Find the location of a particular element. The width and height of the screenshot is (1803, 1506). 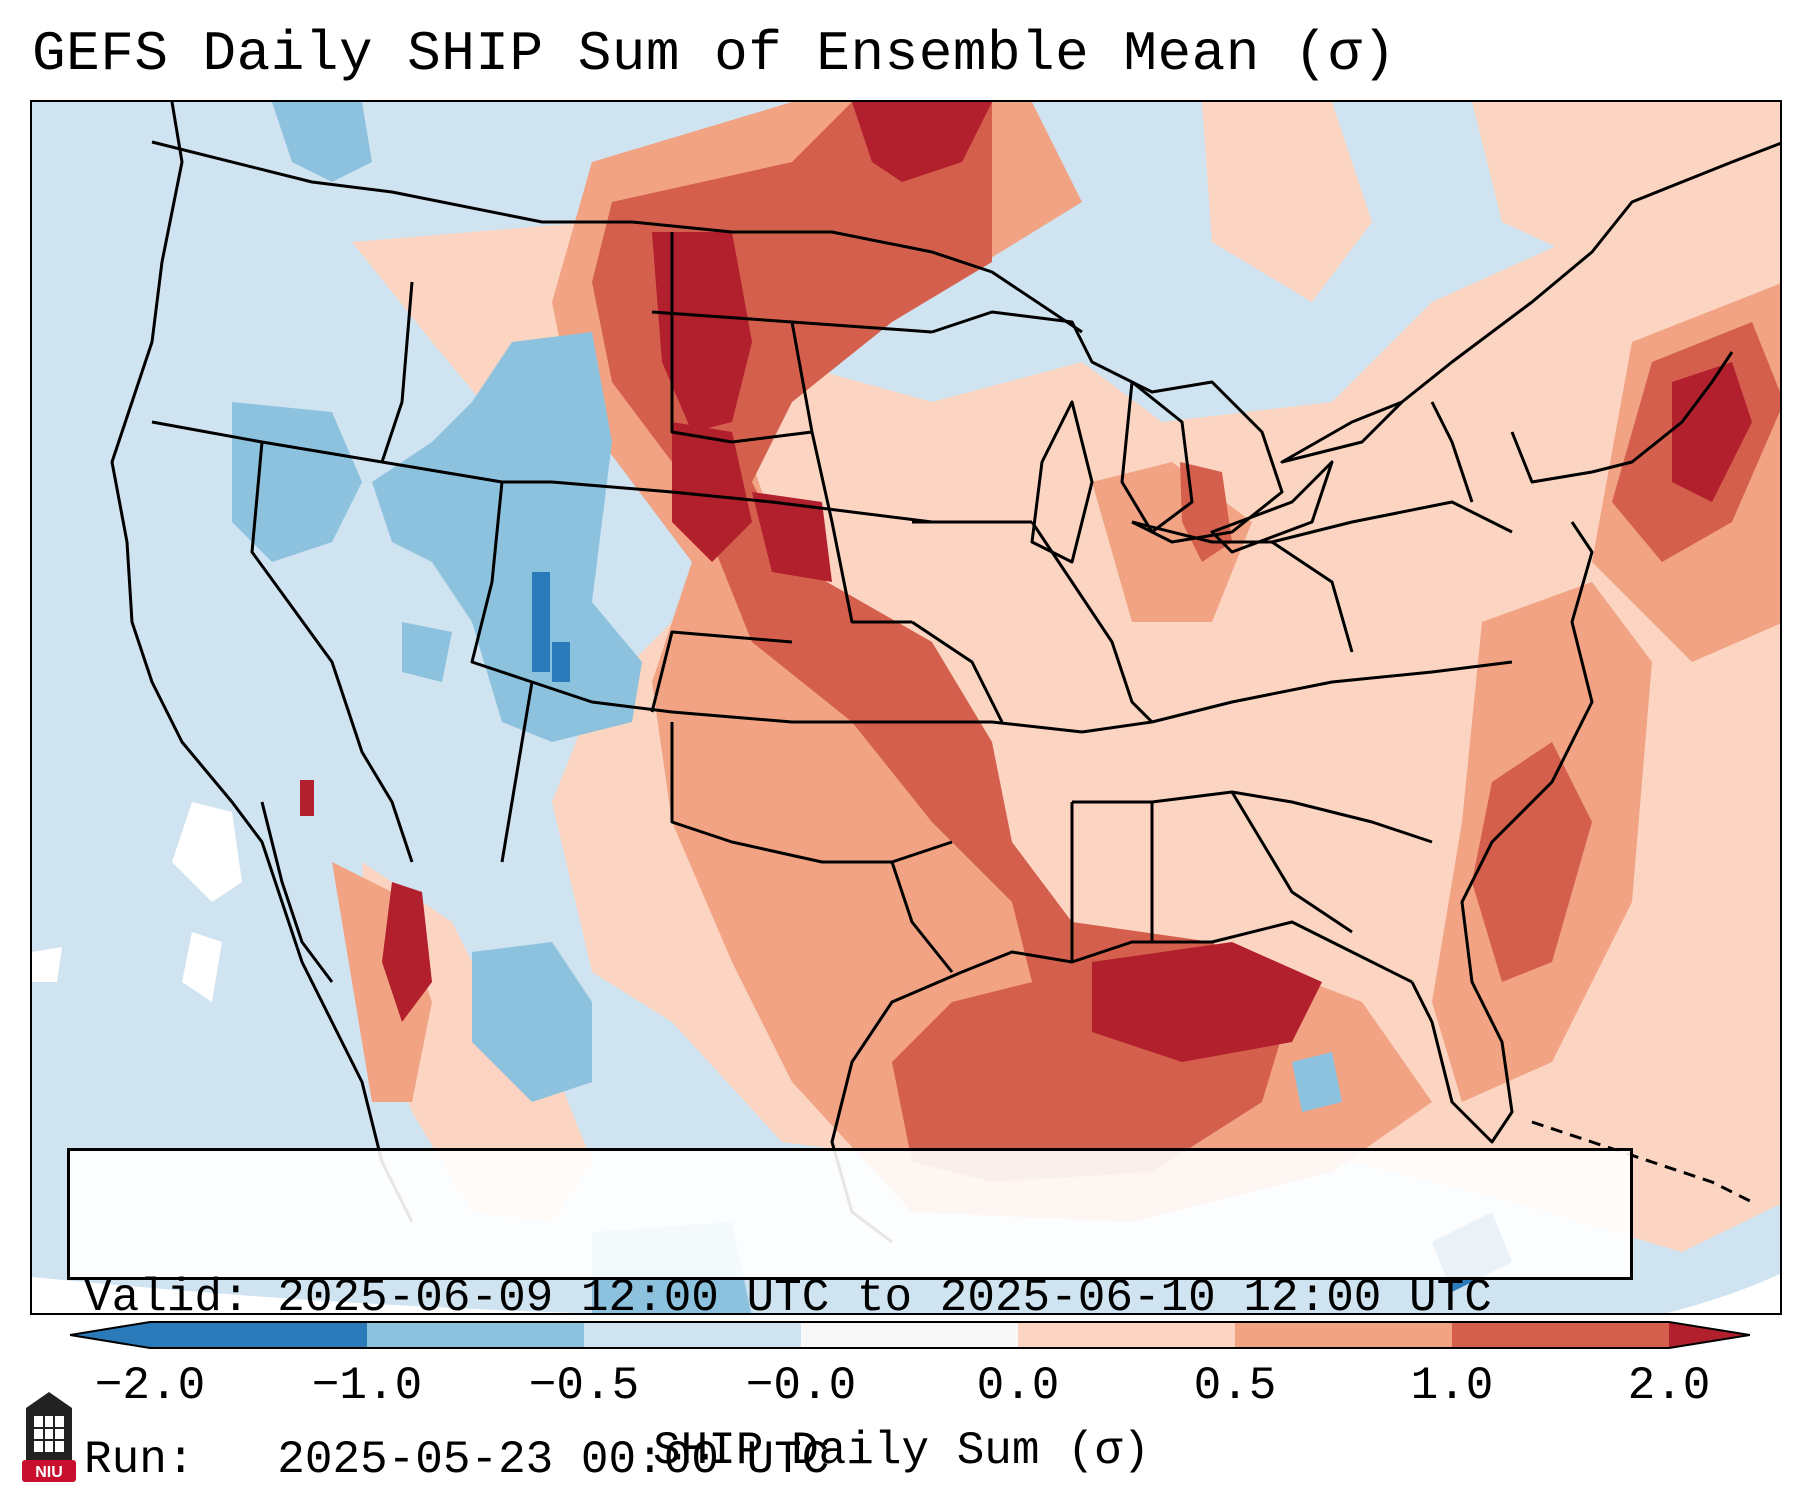

tick-label: −0.0 is located at coordinates (801, 1386).